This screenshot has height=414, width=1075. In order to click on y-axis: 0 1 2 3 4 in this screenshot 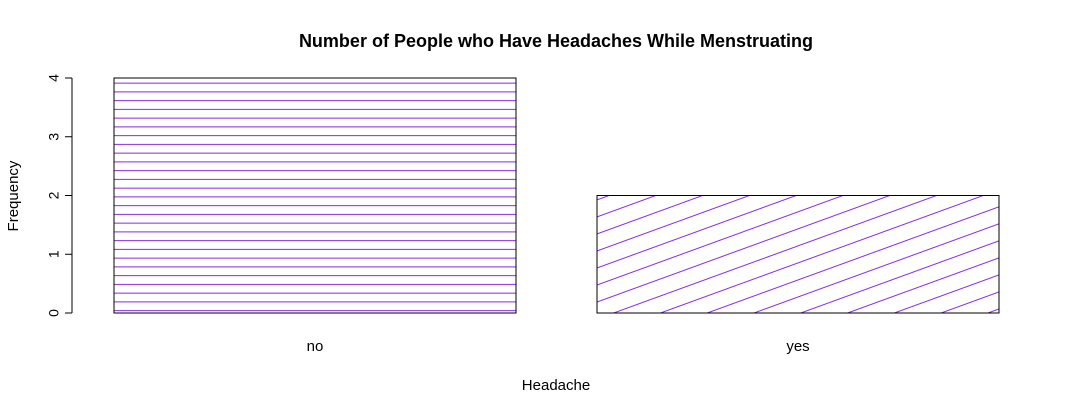, I will do `click(59, 195)`.